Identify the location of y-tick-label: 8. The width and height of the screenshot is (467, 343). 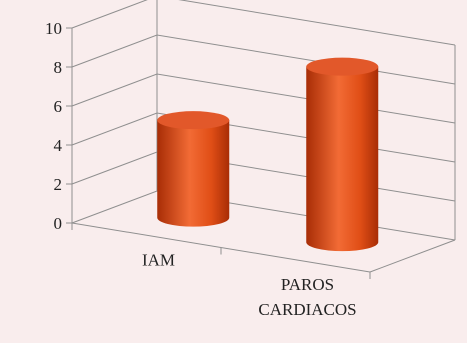
(58, 67).